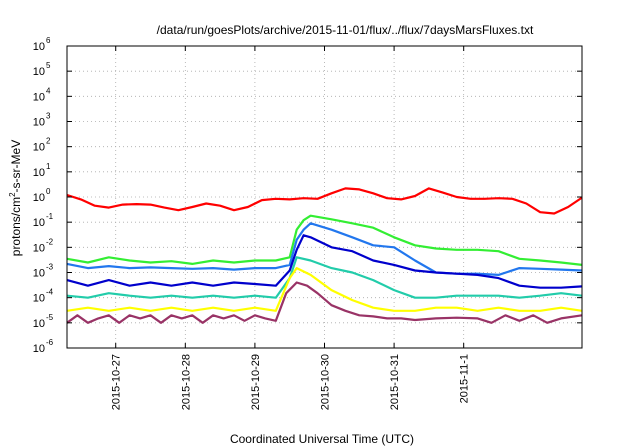 This screenshot has width=640, height=448. Describe the element at coordinates (117, 382) in the screenshot. I see `x-tick-label: 2015-10-27` at that location.